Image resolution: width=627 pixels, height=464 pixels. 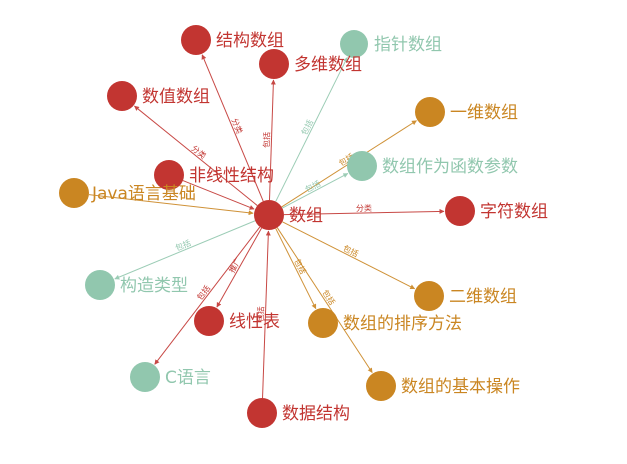 I want to click on node-circle-gouzao, so click(x=100, y=285).